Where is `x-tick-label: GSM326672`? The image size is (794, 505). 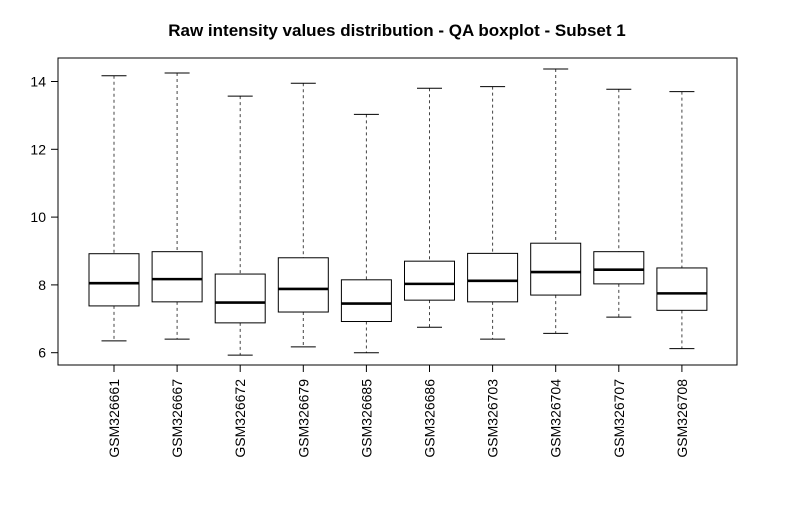 x-tick-label: GSM326672 is located at coordinates (240, 418).